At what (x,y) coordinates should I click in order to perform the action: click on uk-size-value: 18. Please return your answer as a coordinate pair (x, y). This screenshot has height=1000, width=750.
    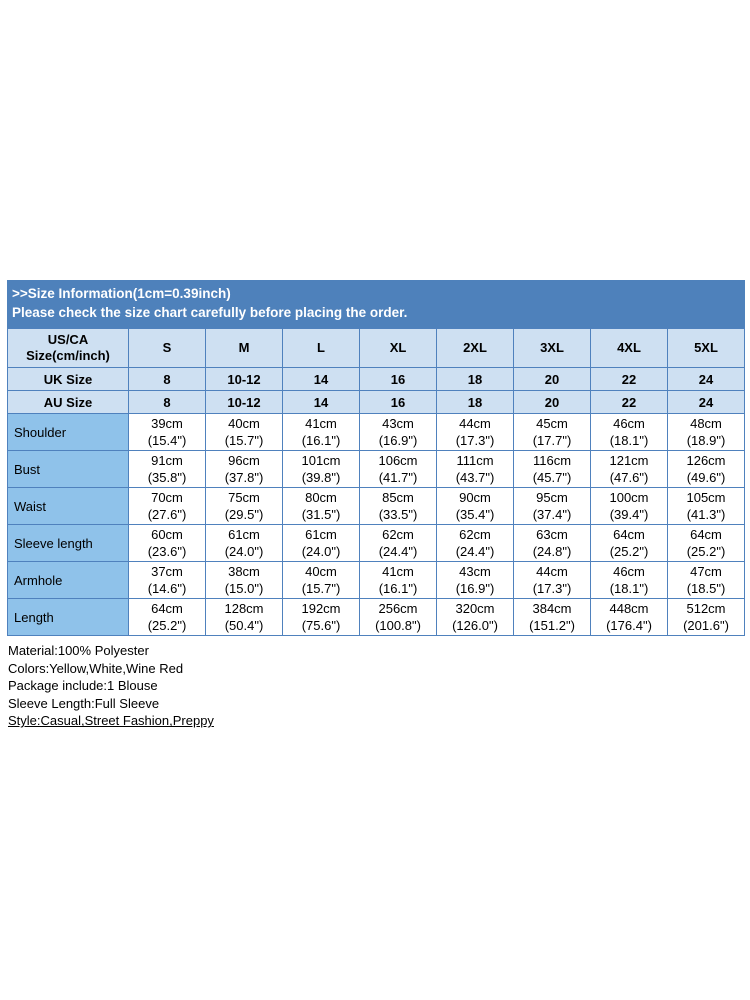
    Looking at the image, I should click on (475, 379).